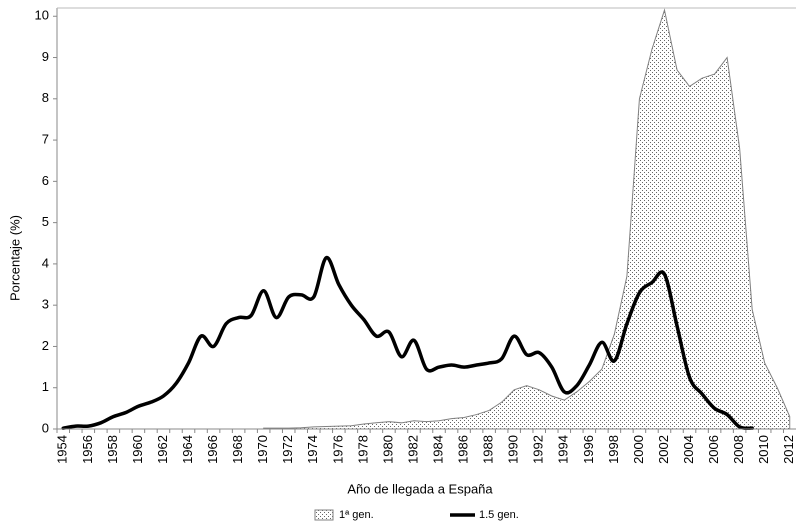 This screenshot has width=796, height=528. I want to click on y-tick-label: 9, so click(45, 56).